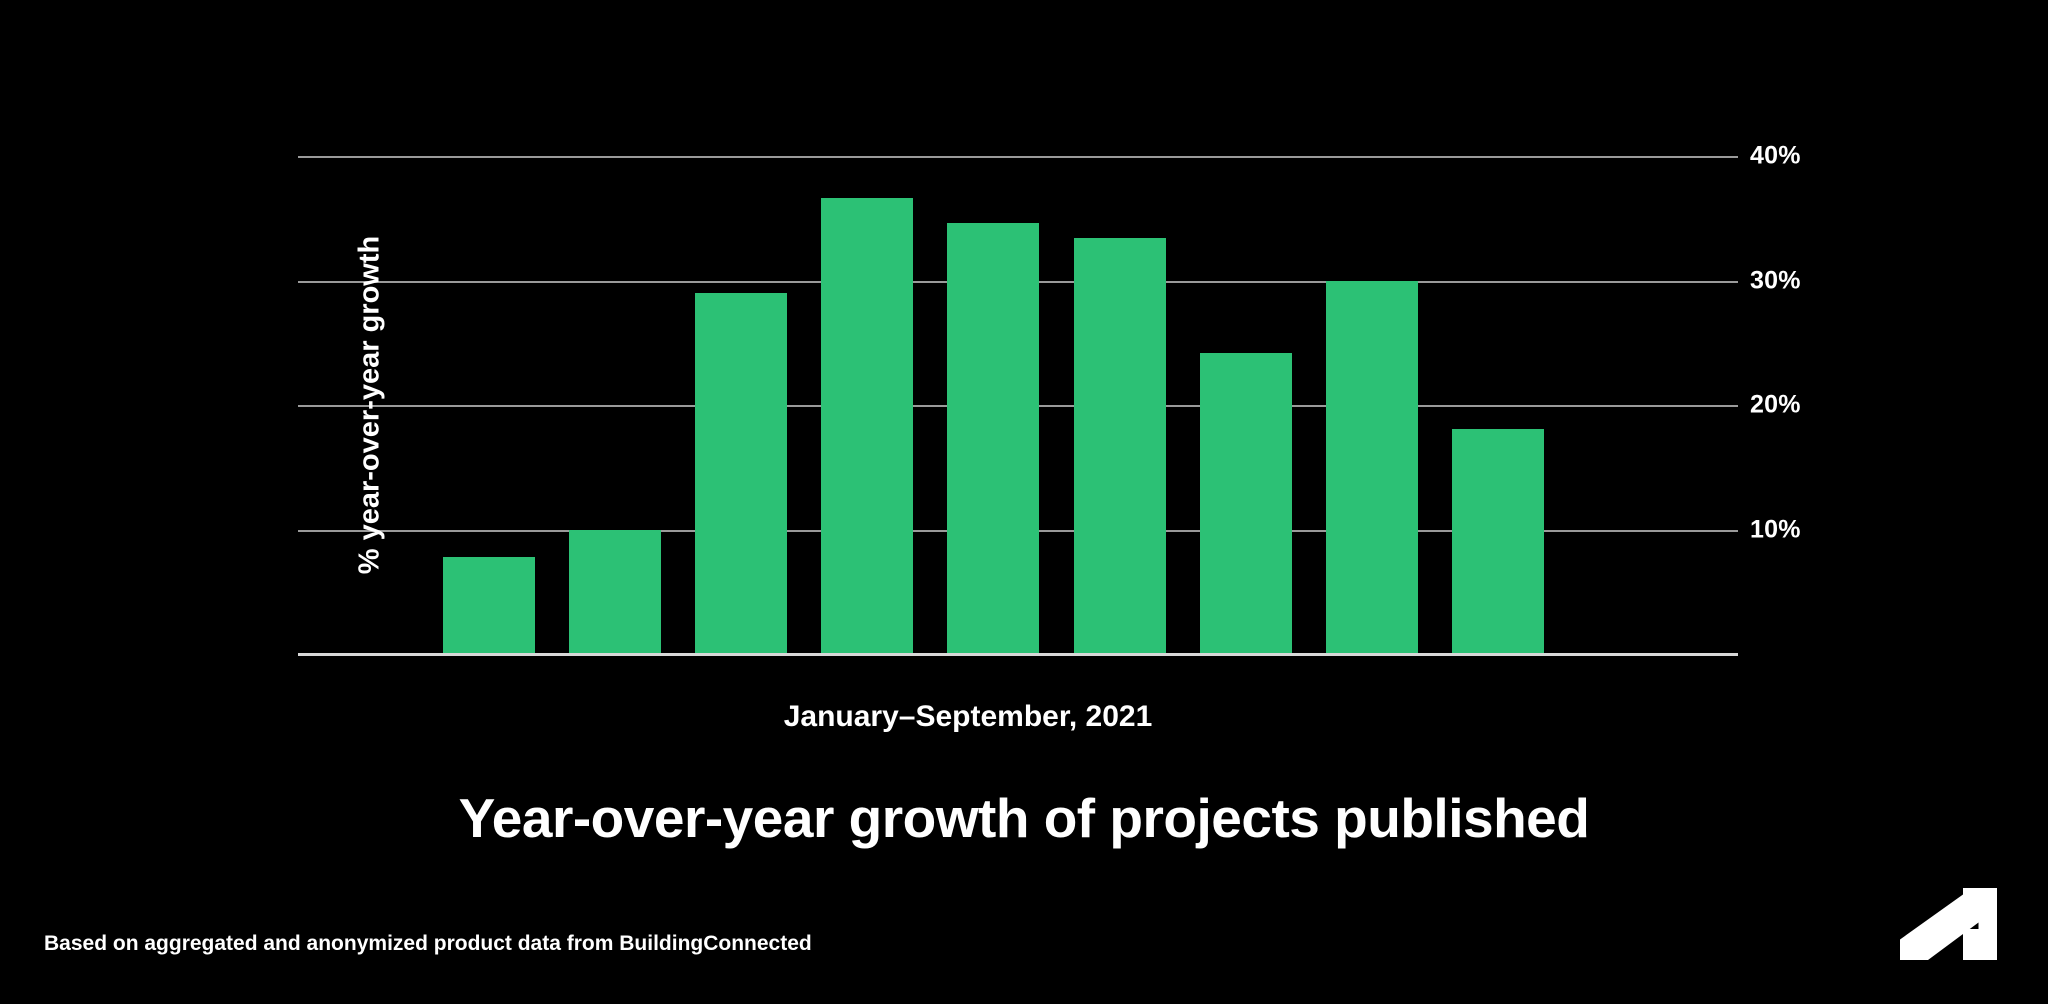  What do you see at coordinates (1948, 924) in the screenshot?
I see `autodesk-logo-icon` at bounding box center [1948, 924].